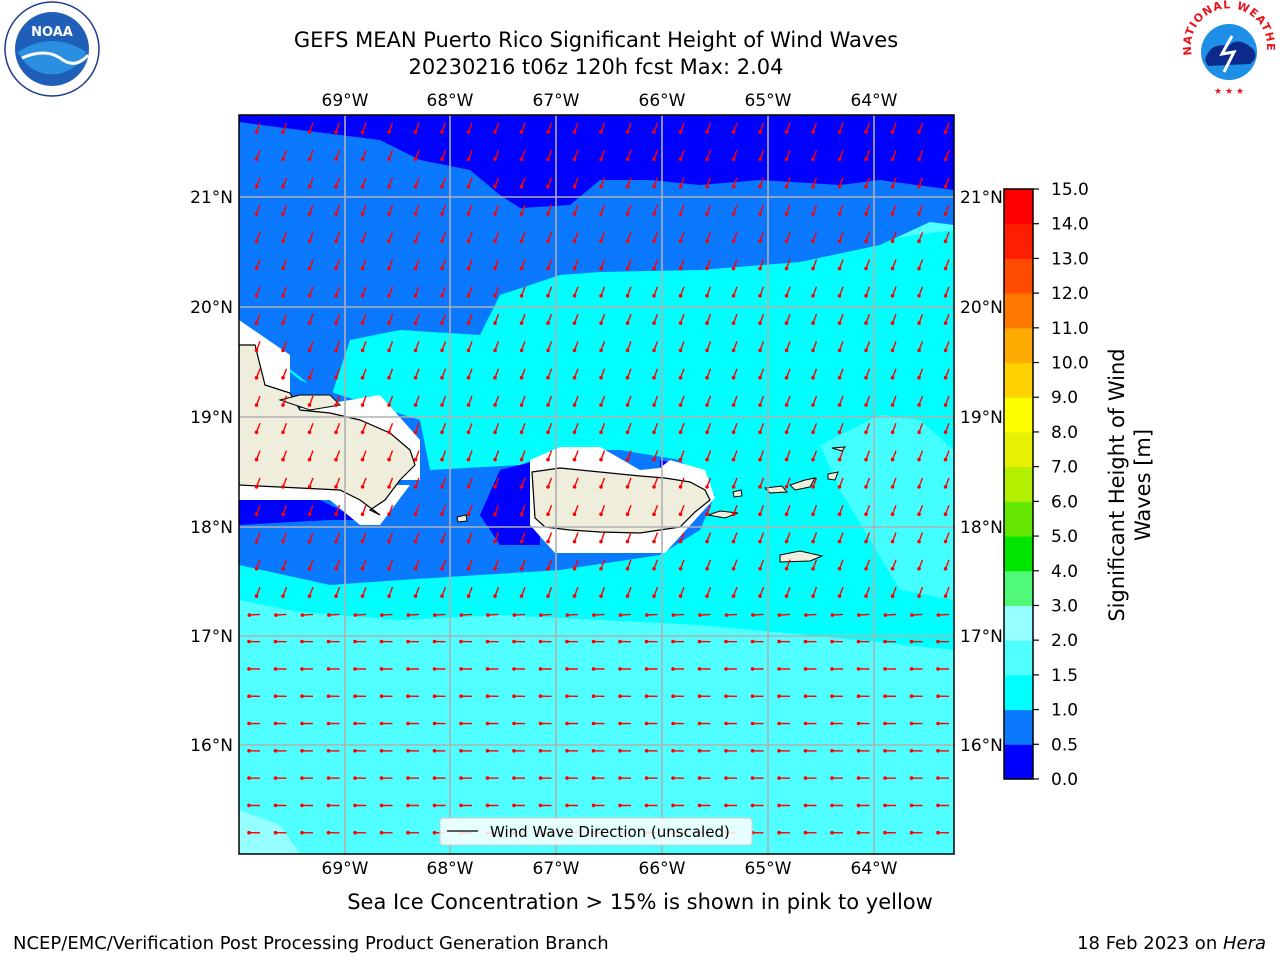  What do you see at coordinates (981, 308) in the screenshot?
I see `lat-label: 20°N` at bounding box center [981, 308].